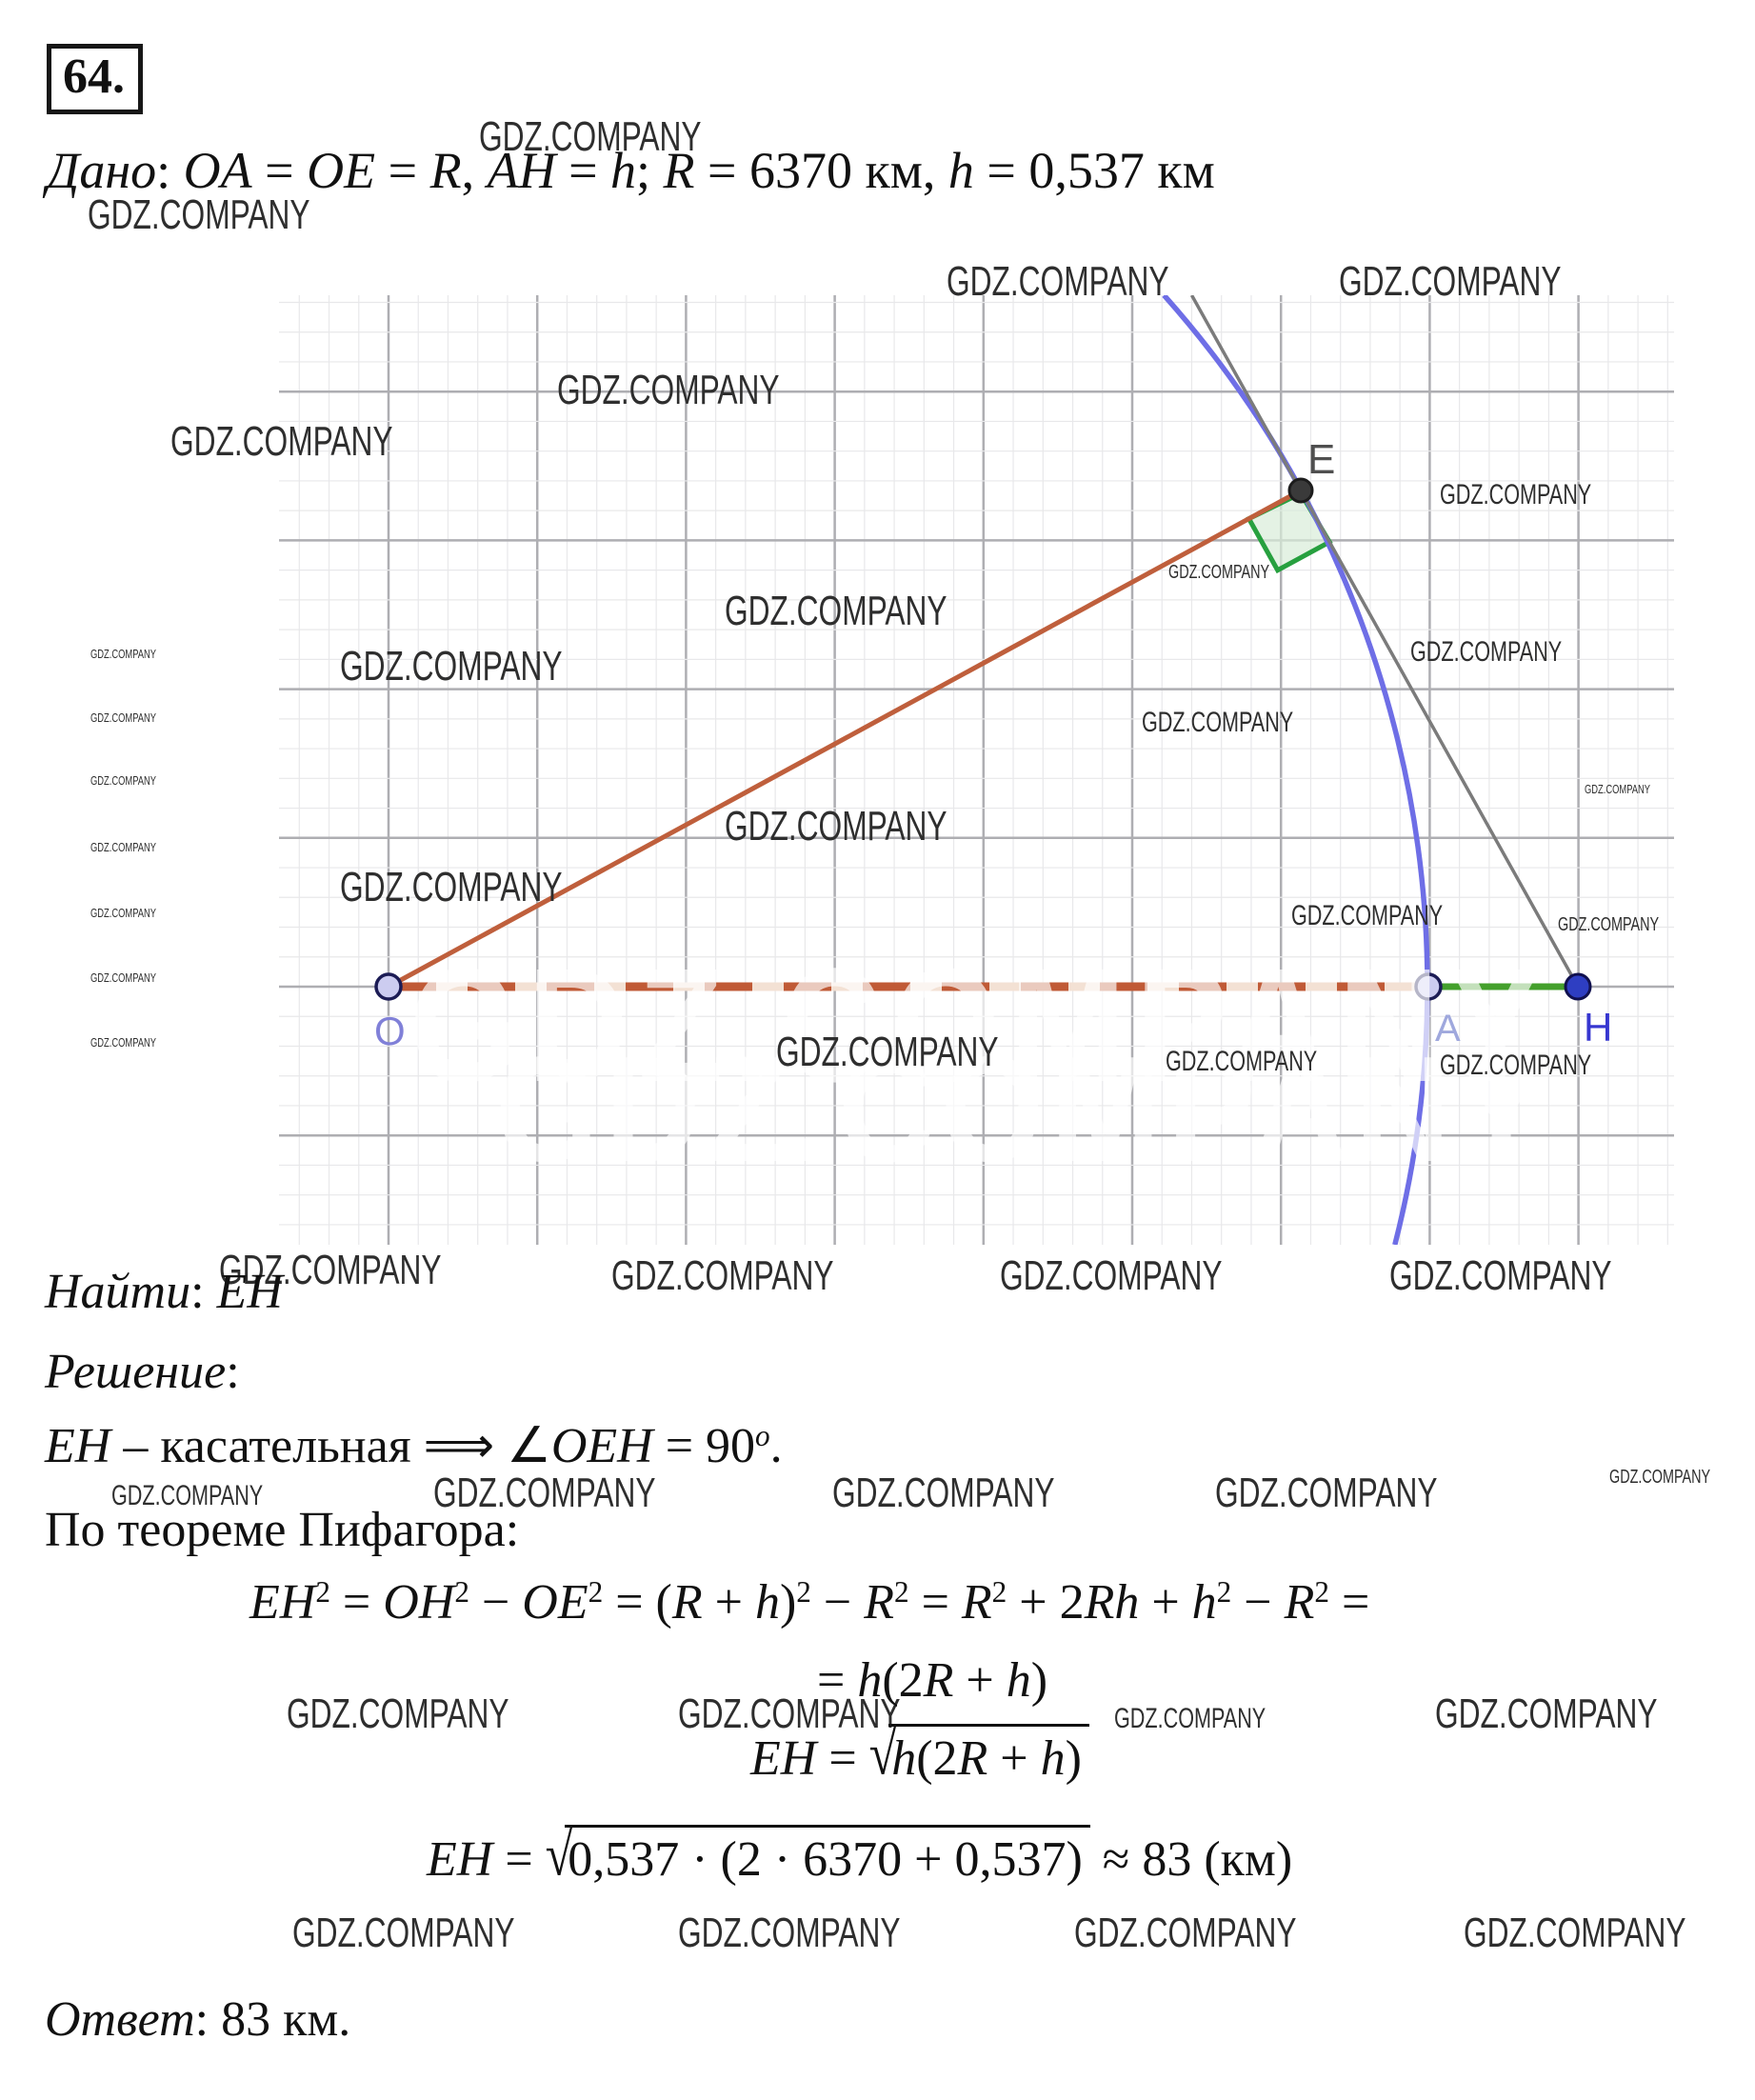 The image size is (1755, 2100). What do you see at coordinates (388, 986) in the screenshot?
I see `point-O` at bounding box center [388, 986].